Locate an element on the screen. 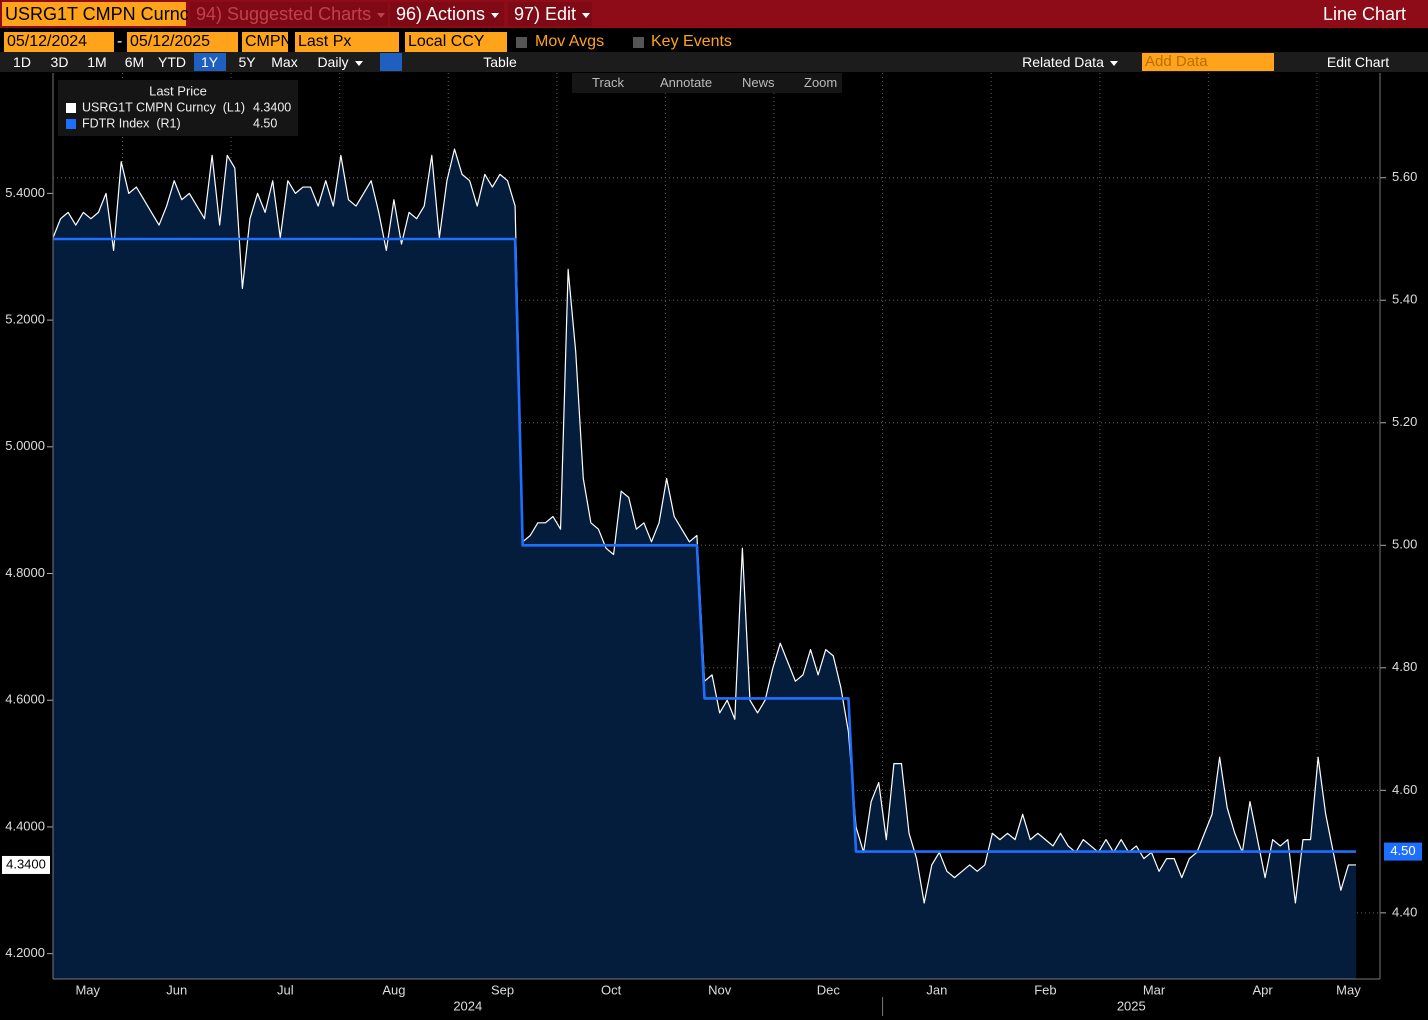 This screenshot has height=1020, width=1428. x-tick-label: Mar is located at coordinates (1154, 989).